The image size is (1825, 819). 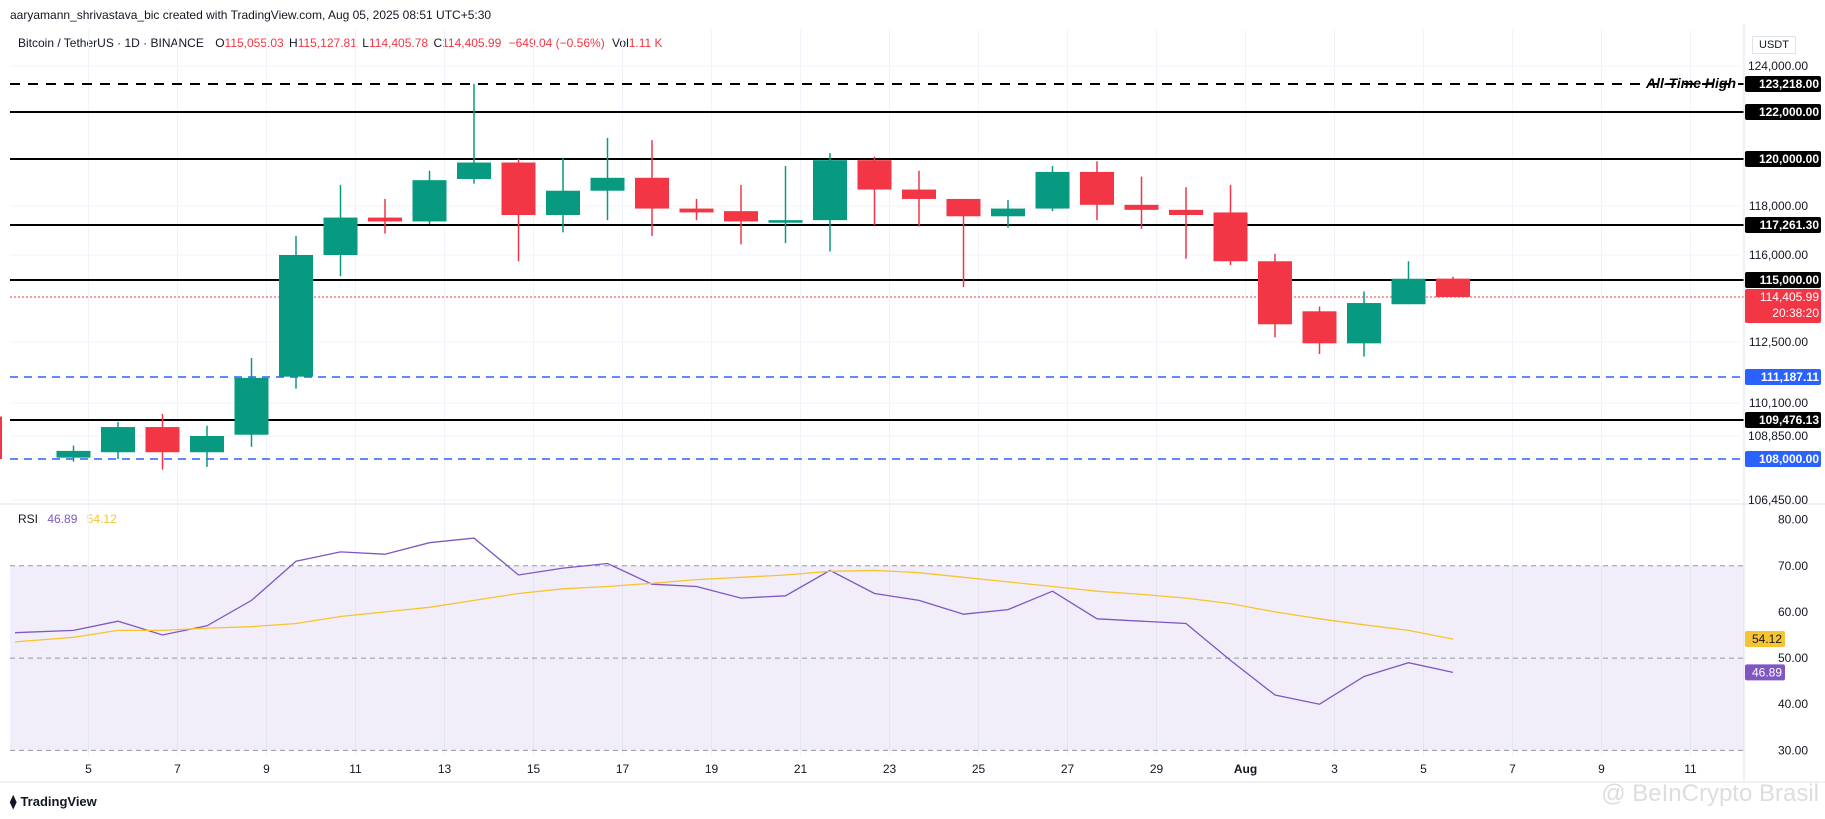 What do you see at coordinates (62, 519) in the screenshot?
I see `rsi-value: 46.89` at bounding box center [62, 519].